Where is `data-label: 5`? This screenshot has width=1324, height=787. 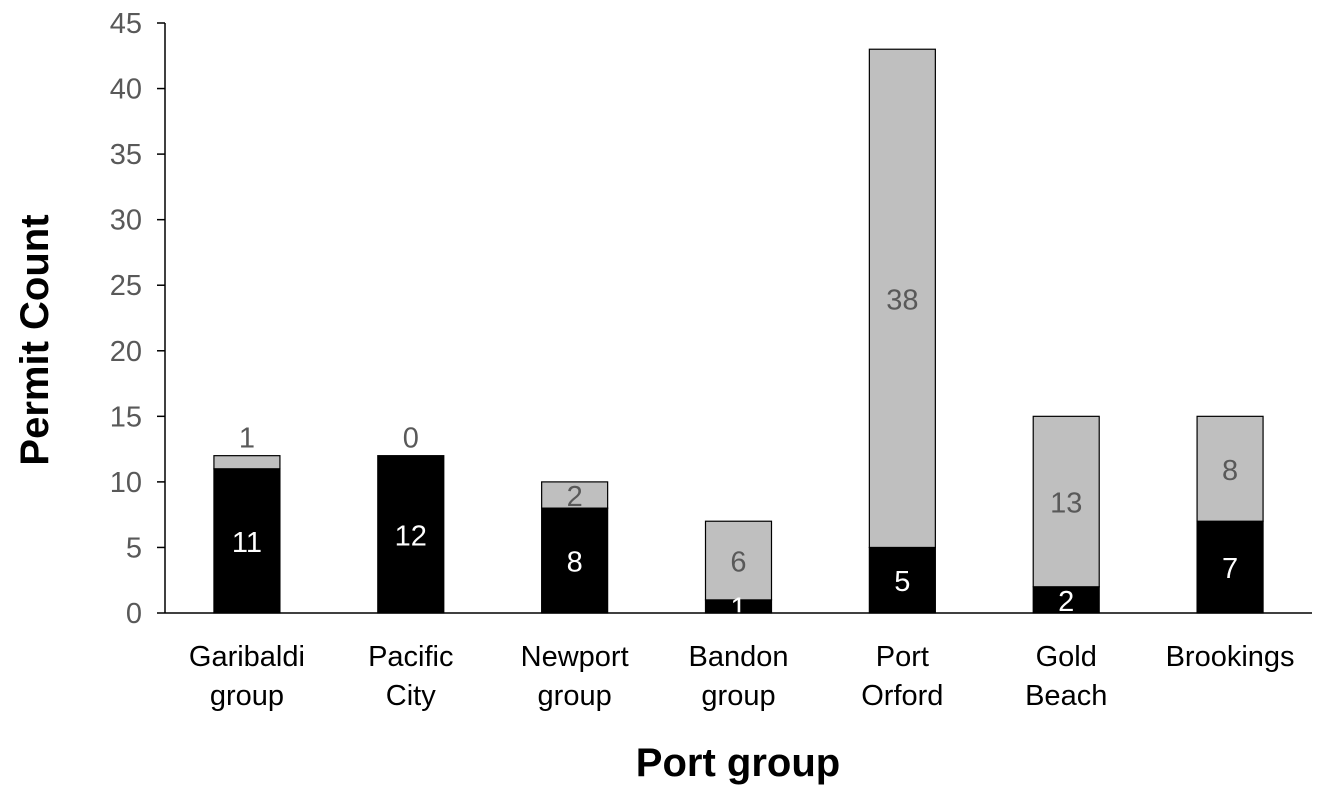 data-label: 5 is located at coordinates (902, 582).